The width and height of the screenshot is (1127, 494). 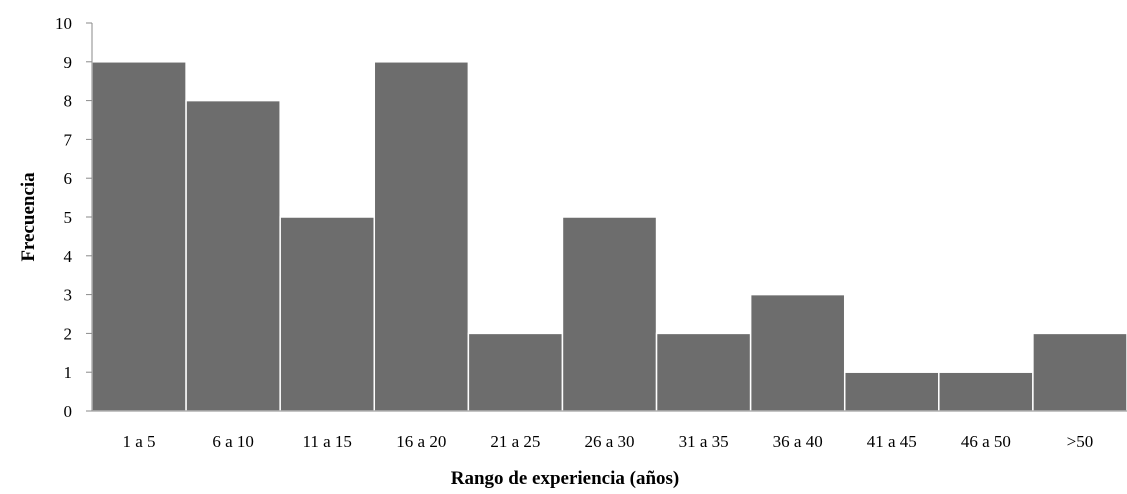 I want to click on x-tick-label: 26 a 30, so click(x=609, y=441).